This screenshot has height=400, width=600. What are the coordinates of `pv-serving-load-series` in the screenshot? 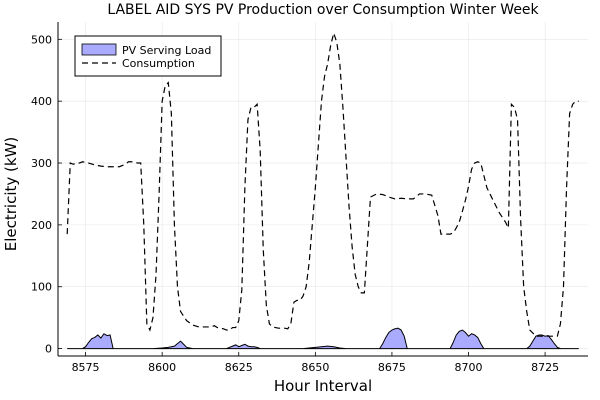 It's located at (323, 338).